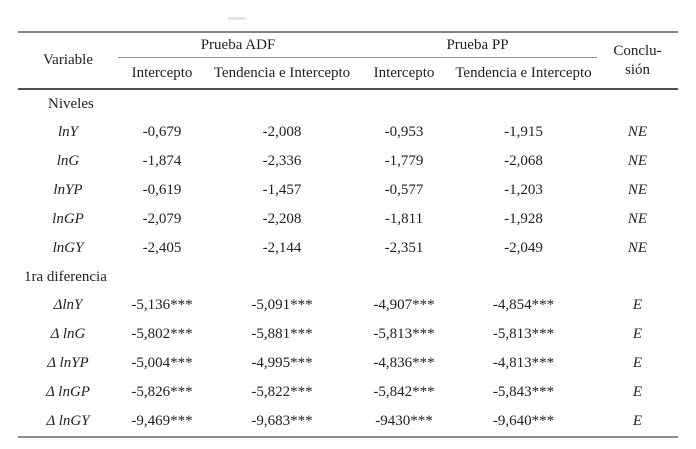  I want to click on variable-cell: lnGP, so click(68, 219).